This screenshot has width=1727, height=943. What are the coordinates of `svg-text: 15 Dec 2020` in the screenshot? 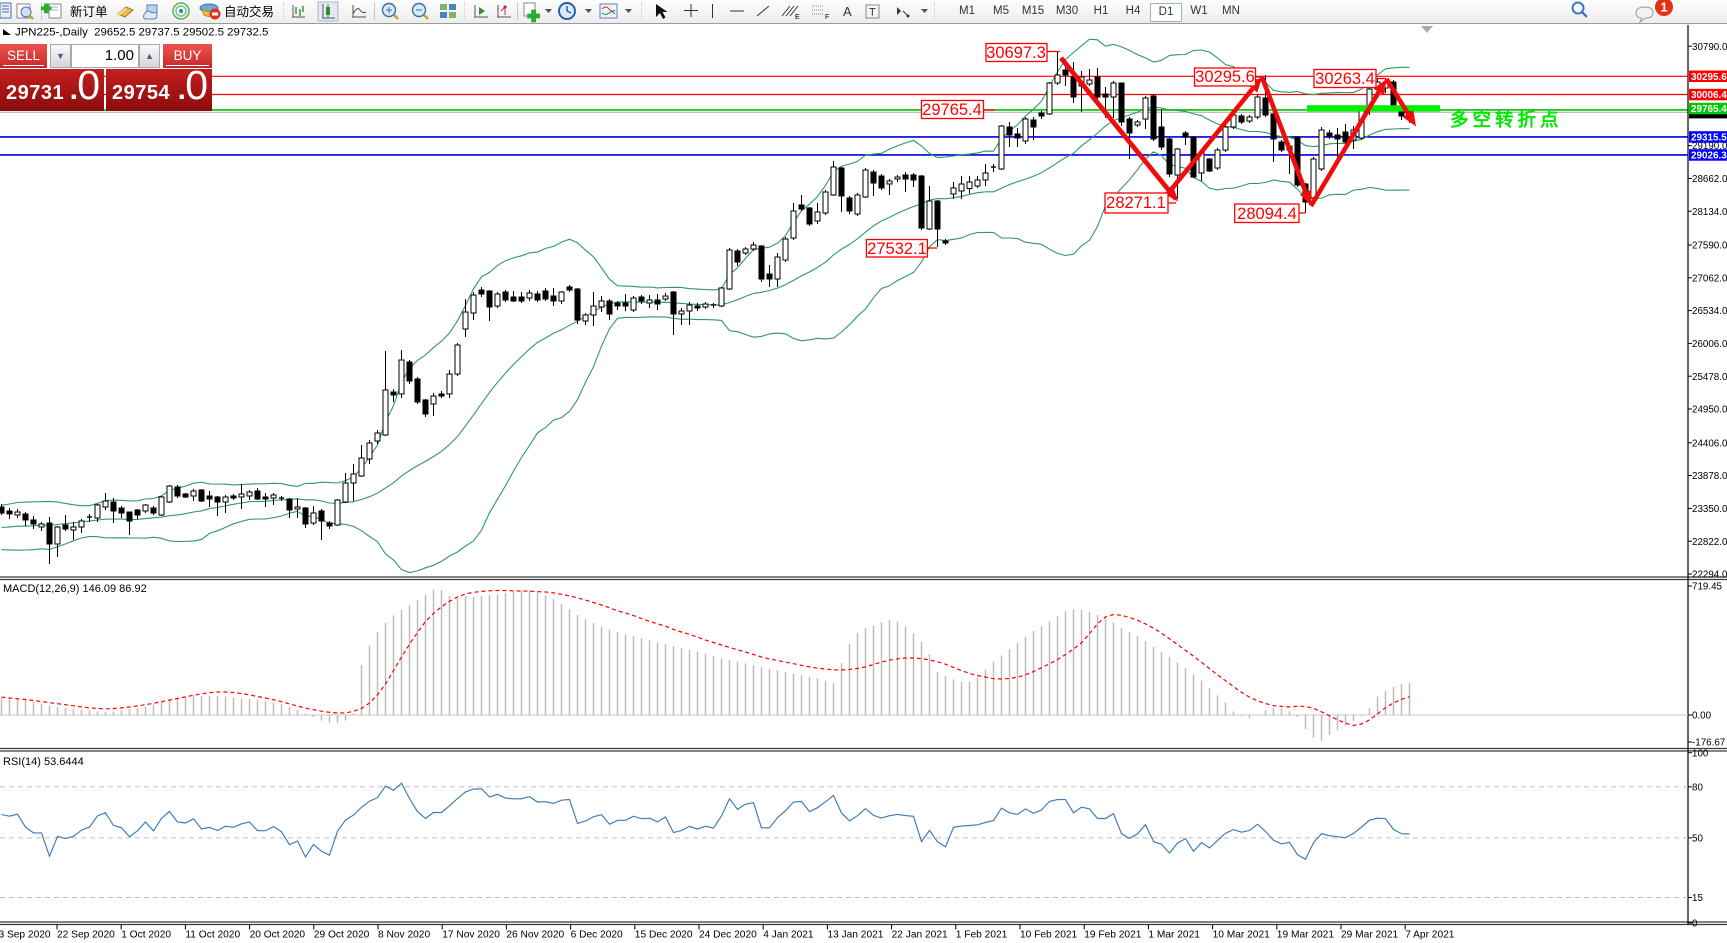 It's located at (664, 935).